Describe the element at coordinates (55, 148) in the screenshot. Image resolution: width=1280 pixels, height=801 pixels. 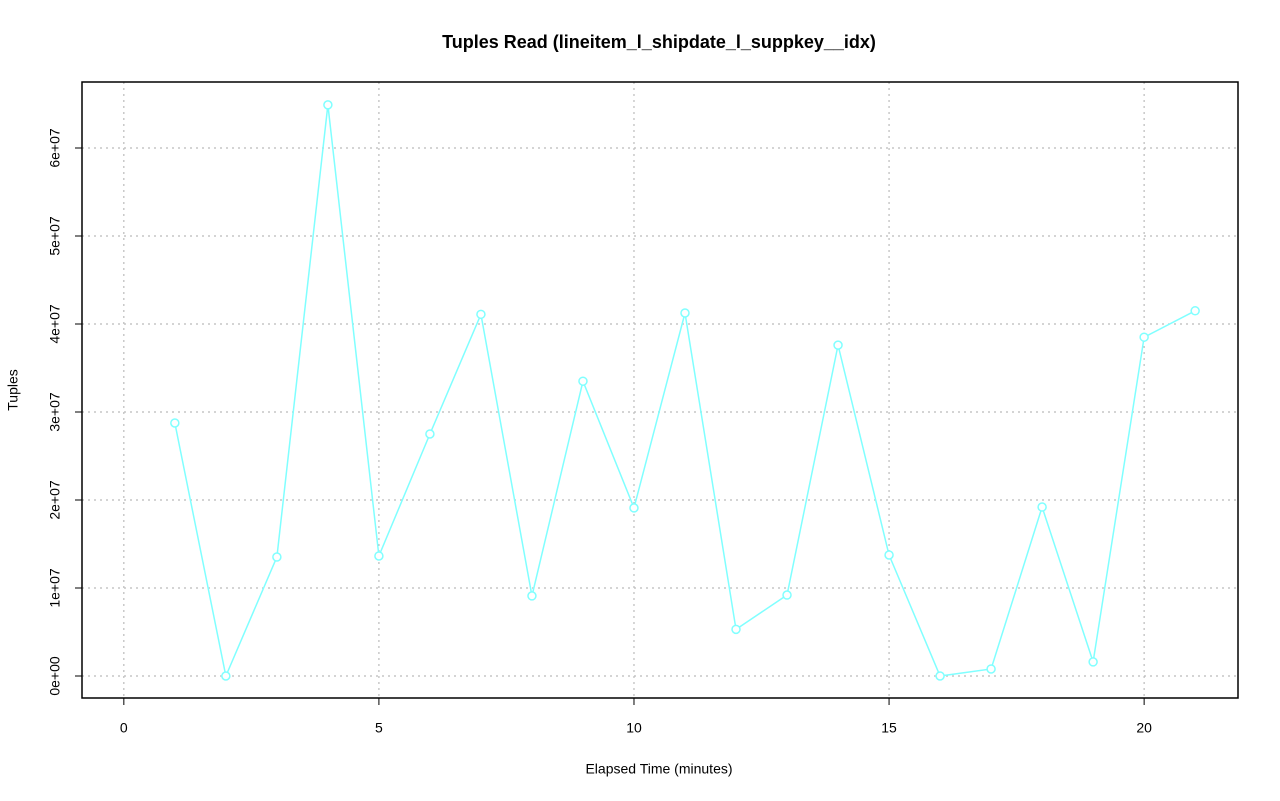
I see `y-tick-label: 6e+07` at that location.